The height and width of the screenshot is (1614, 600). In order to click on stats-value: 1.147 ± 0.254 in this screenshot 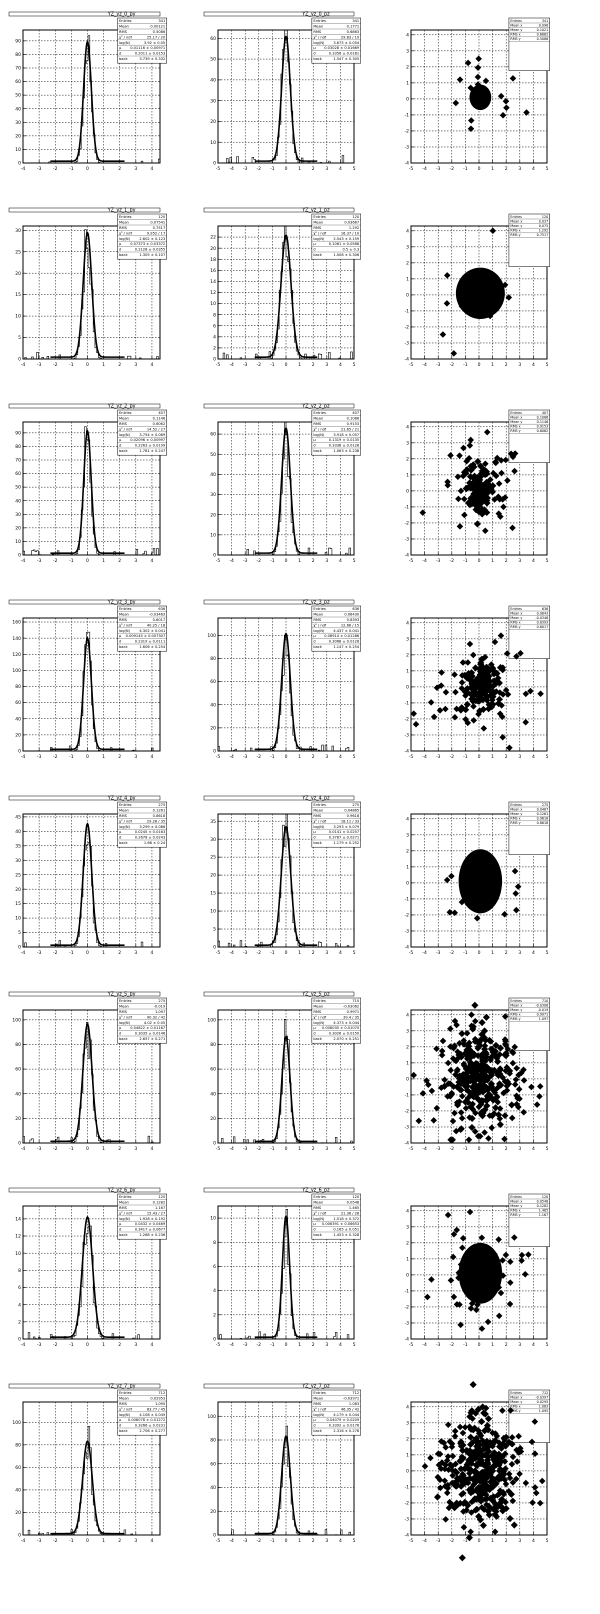, I will do `click(346, 647)`.